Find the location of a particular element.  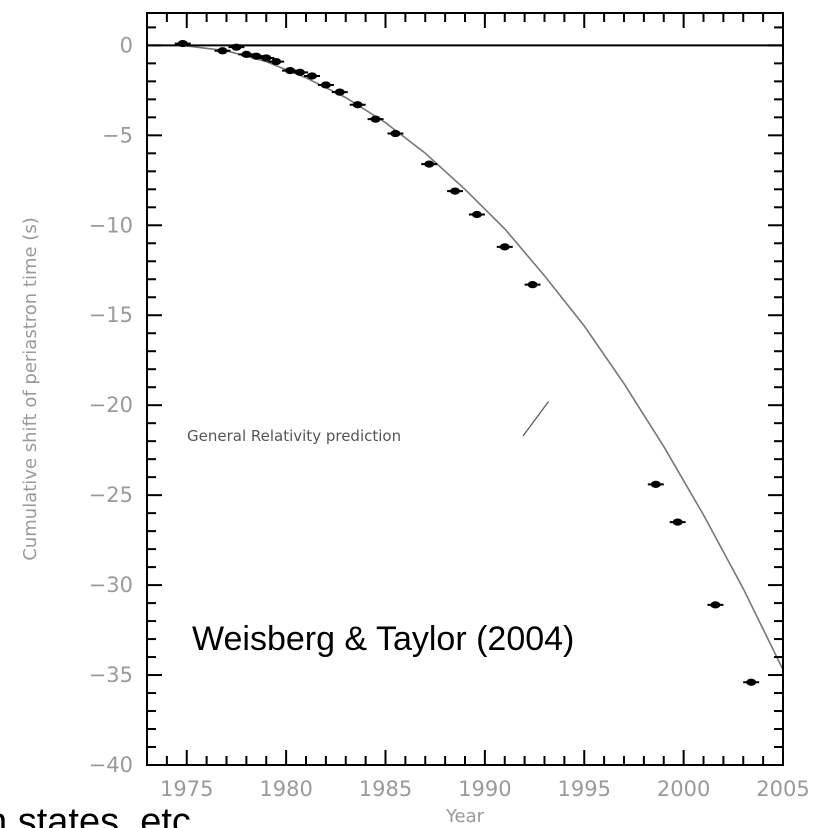

annotation-leader-line is located at coordinates (535, 419).